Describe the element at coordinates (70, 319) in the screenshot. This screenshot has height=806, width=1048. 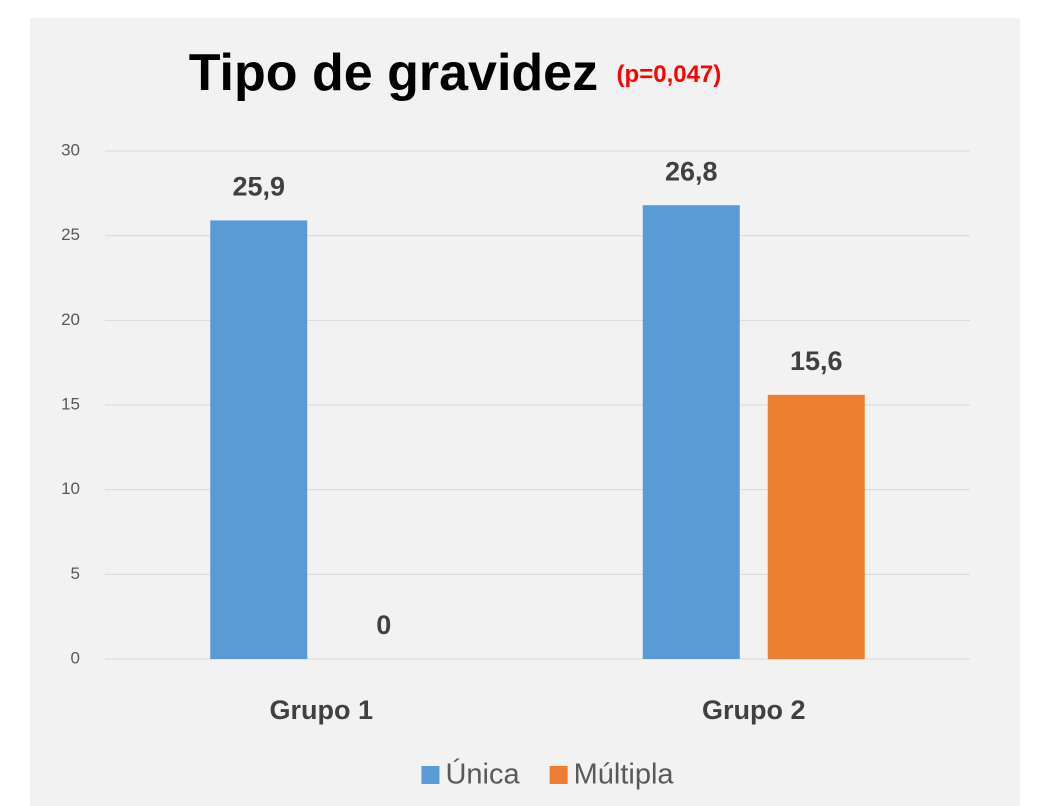
I see `y-tick-label: 20` at that location.